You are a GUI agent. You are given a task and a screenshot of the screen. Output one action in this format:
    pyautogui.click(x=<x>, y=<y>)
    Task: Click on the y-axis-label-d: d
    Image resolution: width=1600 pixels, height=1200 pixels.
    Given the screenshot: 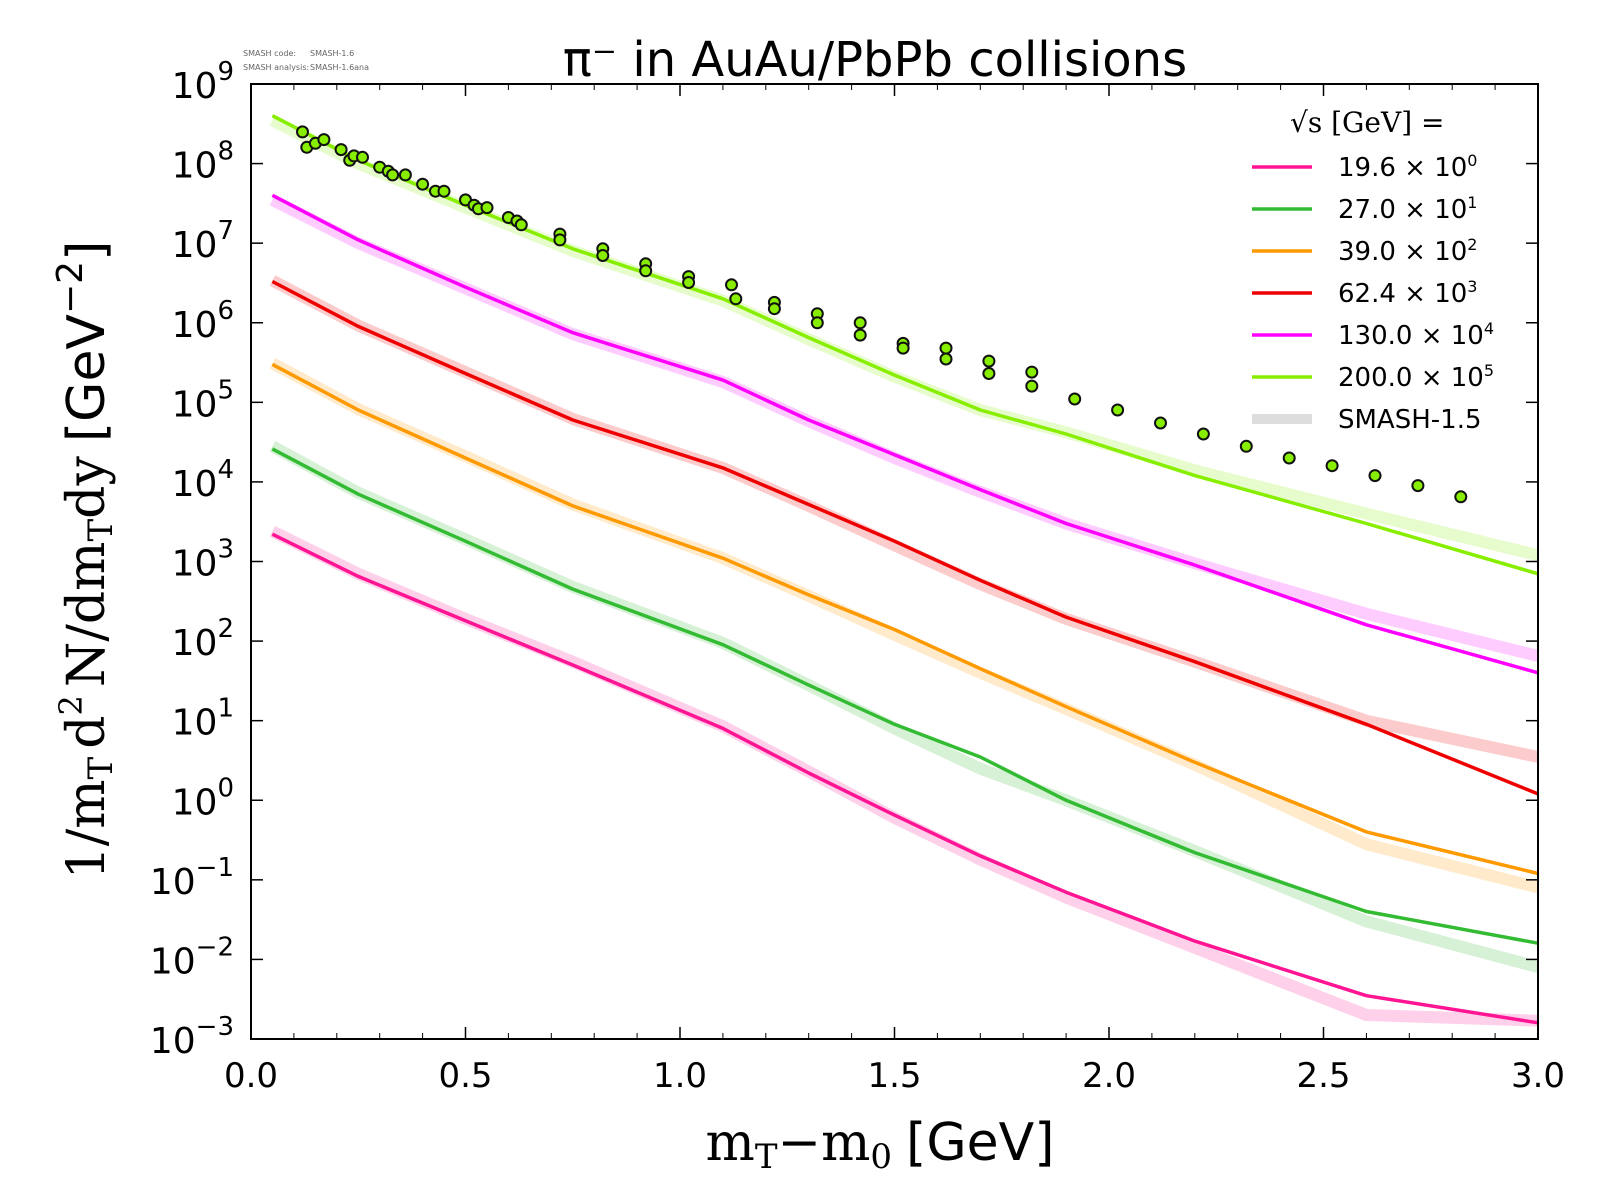 What is the action you would take?
    pyautogui.click(x=87, y=731)
    